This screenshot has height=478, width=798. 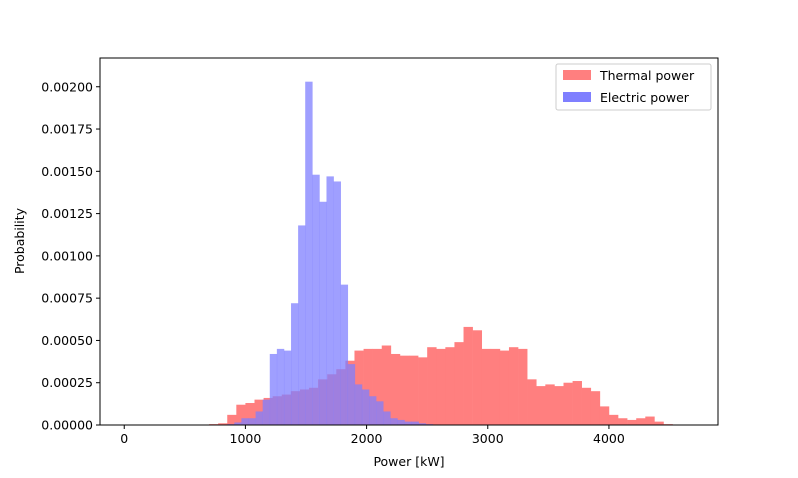 I want to click on y-tick-label: 0.00150, so click(x=67, y=171).